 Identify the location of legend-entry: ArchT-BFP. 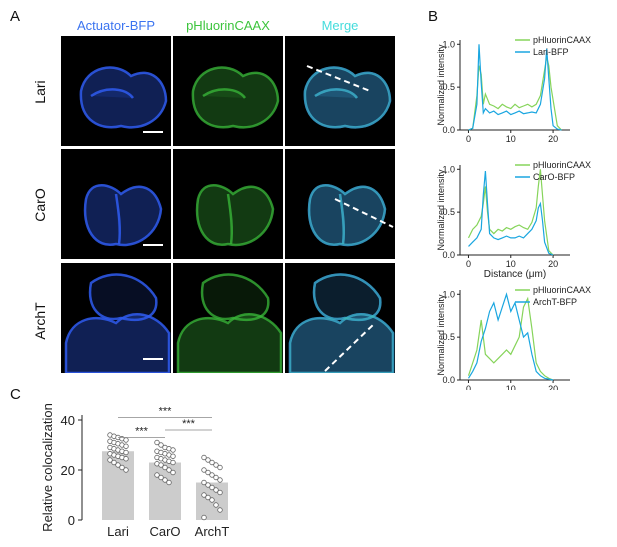
(555, 302).